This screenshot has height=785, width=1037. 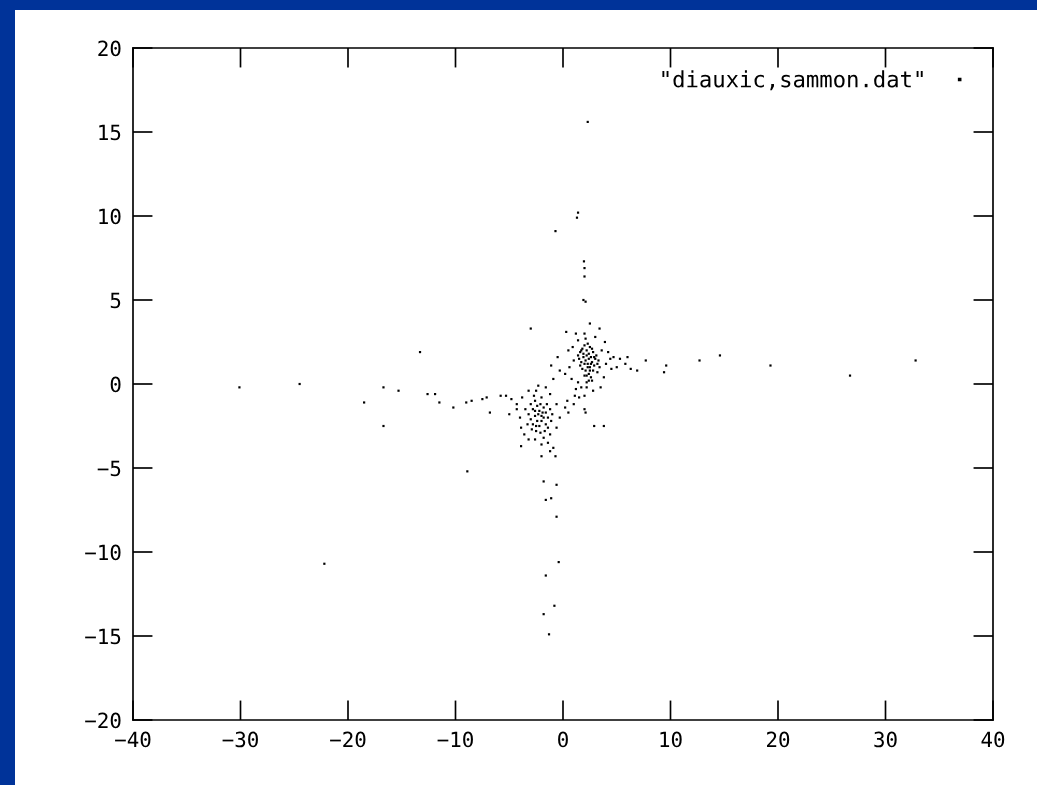 What do you see at coordinates (240, 739) in the screenshot?
I see `x-tick-label: −30` at bounding box center [240, 739].